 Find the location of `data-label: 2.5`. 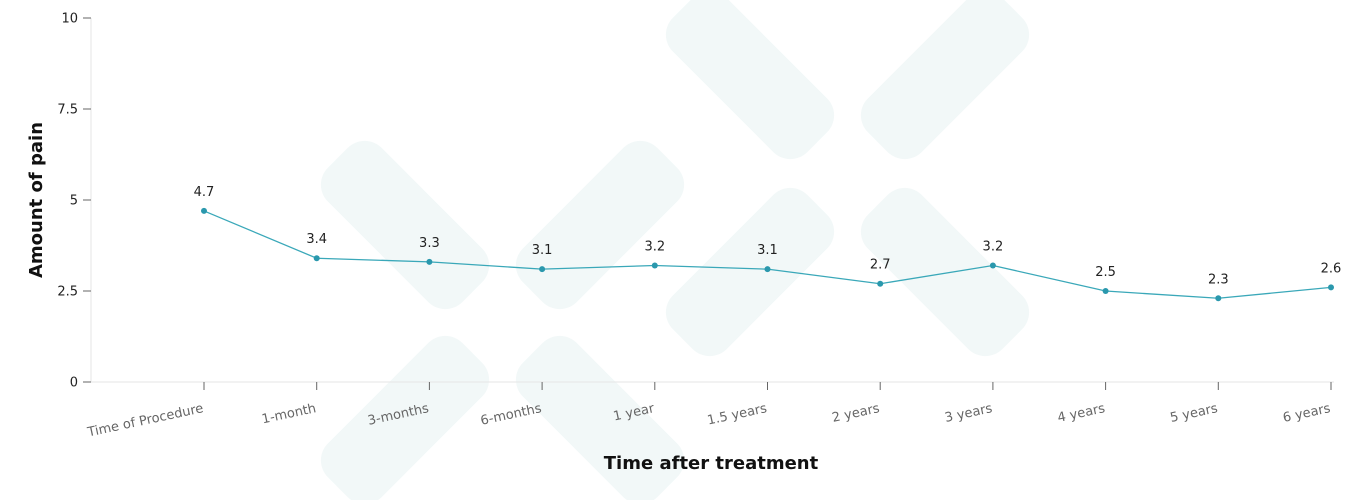

data-label: 2.5 is located at coordinates (1105, 272).